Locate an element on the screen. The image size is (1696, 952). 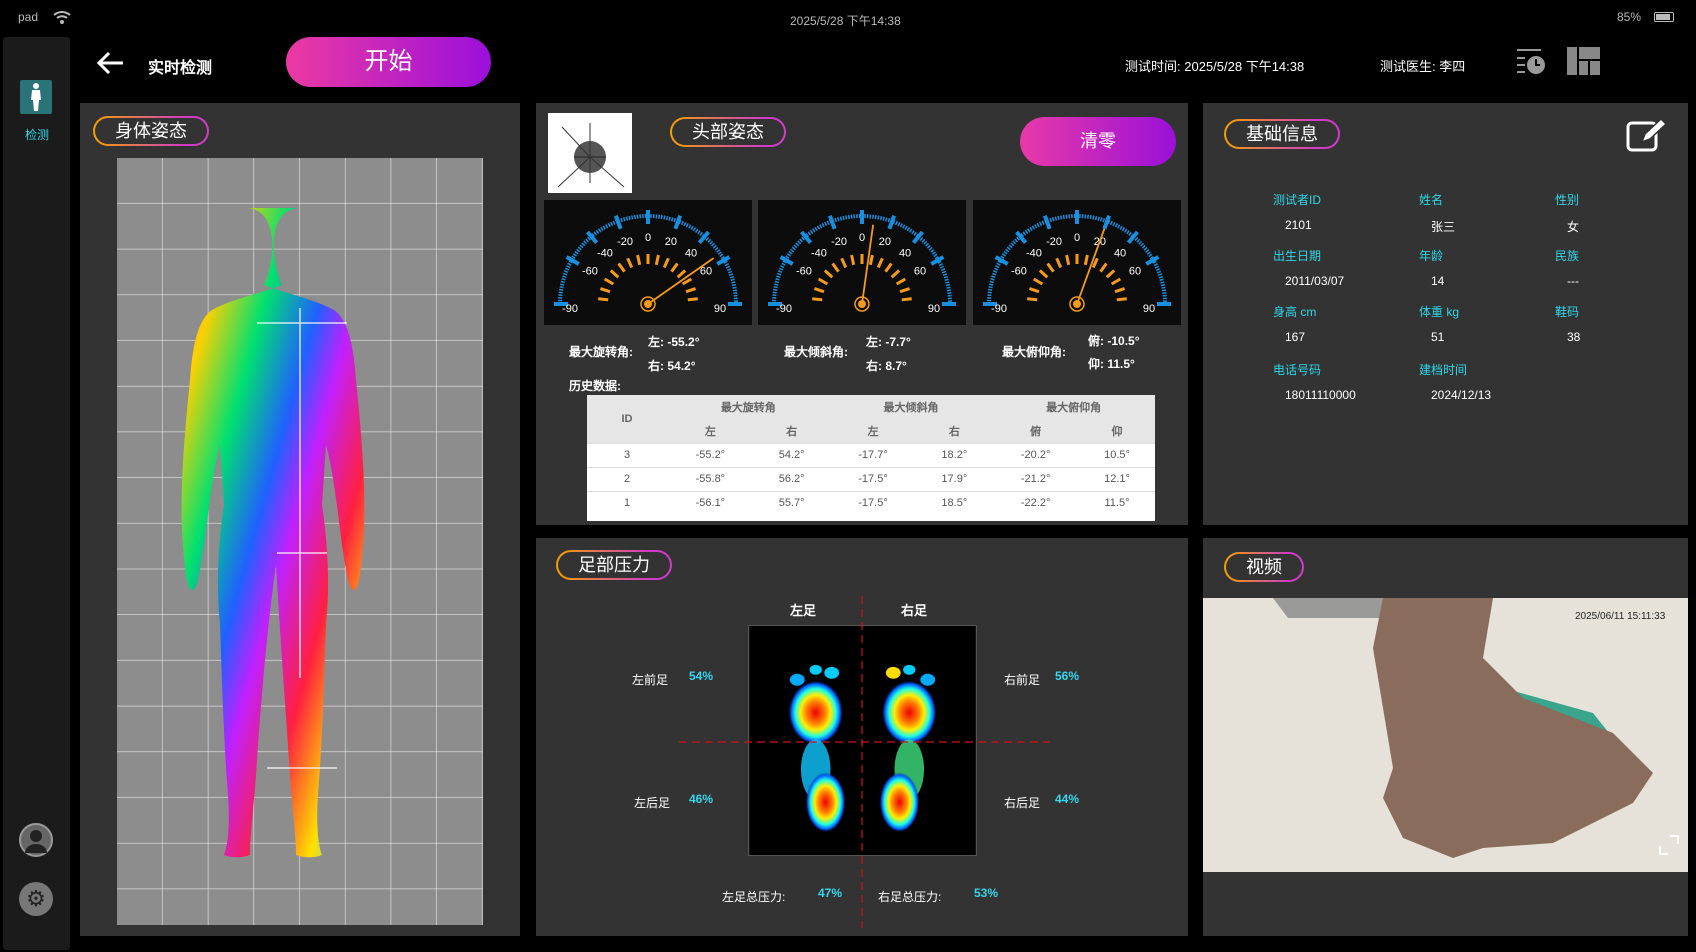
table-cell: -22.2° is located at coordinates (1035, 502).